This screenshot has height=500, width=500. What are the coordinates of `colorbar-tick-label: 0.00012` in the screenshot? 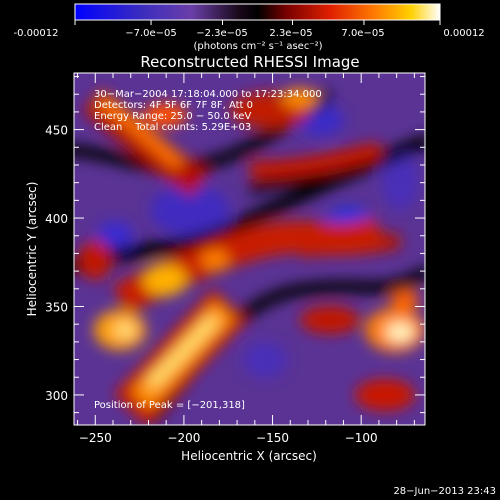 It's located at (463, 33).